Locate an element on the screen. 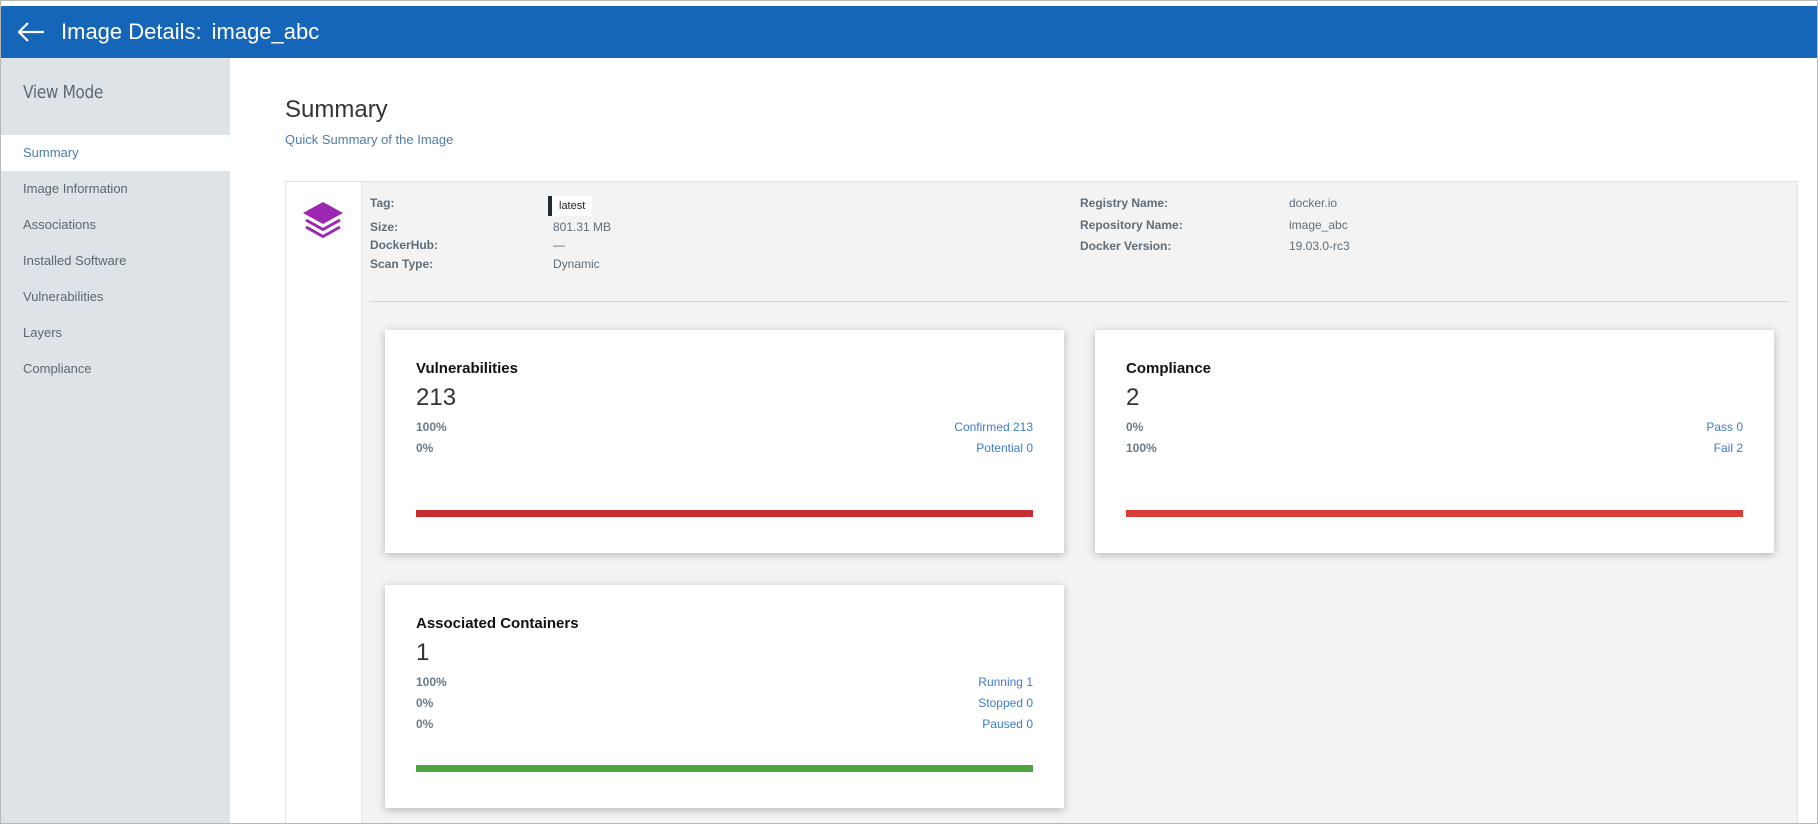 This screenshot has height=824, width=1818. compliance-card: Compliance 2 0% Pass 0 100% Fail 2 is located at coordinates (1434, 441).